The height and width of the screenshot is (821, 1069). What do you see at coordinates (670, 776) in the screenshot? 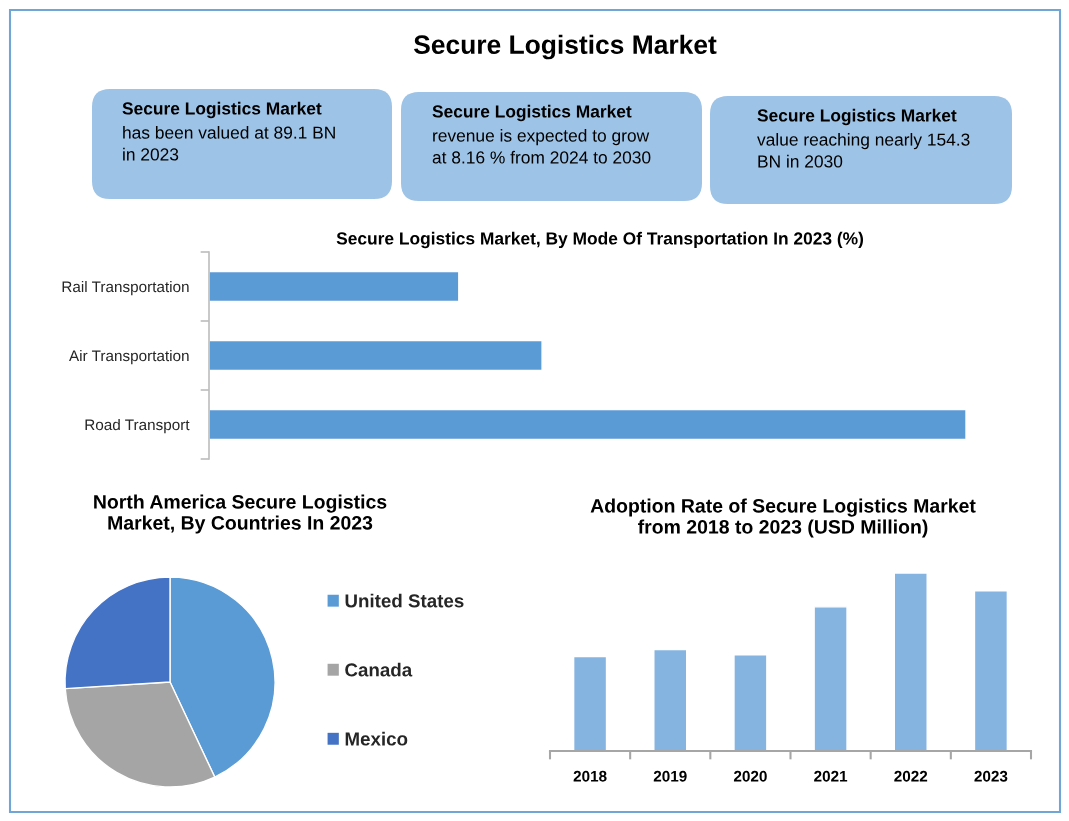
I see `x-tick-label: 2019` at bounding box center [670, 776].